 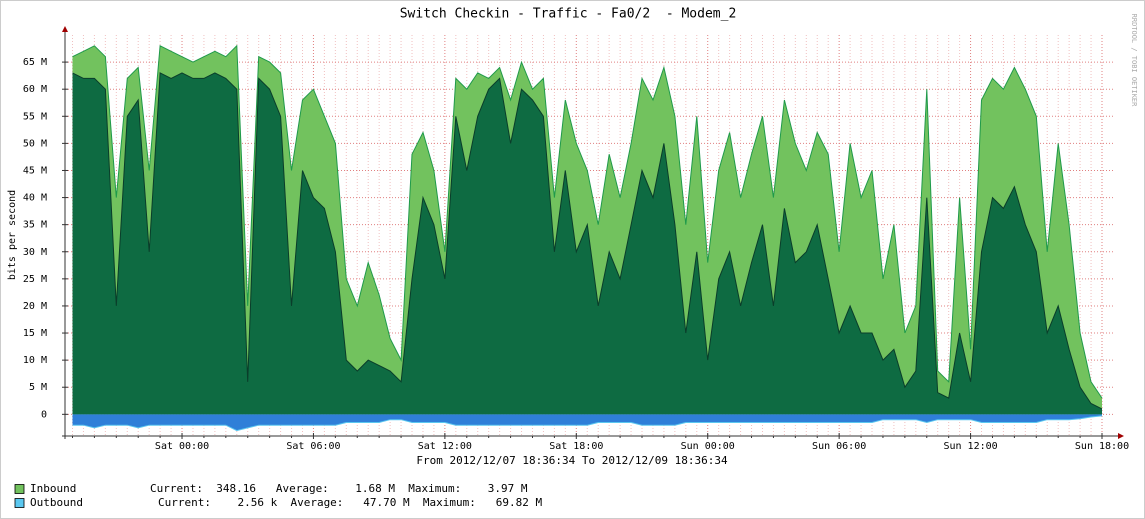 I want to click on x-tick-label: Sat 06:00, so click(x=313, y=446).